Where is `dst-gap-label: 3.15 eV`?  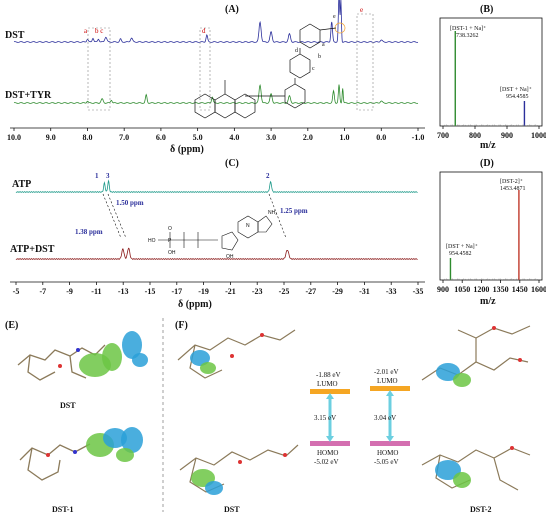
dst-gap-label: 3.15 eV is located at coordinates (325, 418).